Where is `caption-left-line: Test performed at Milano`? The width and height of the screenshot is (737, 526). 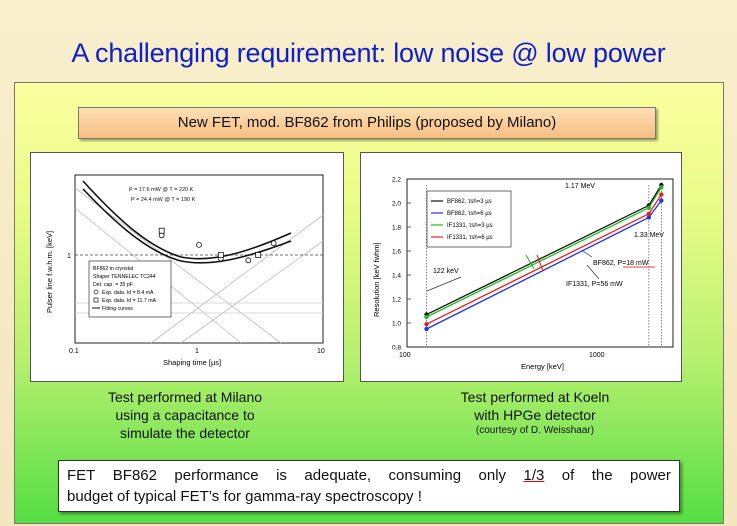 caption-left-line: Test performed at Milano is located at coordinates (185, 397).